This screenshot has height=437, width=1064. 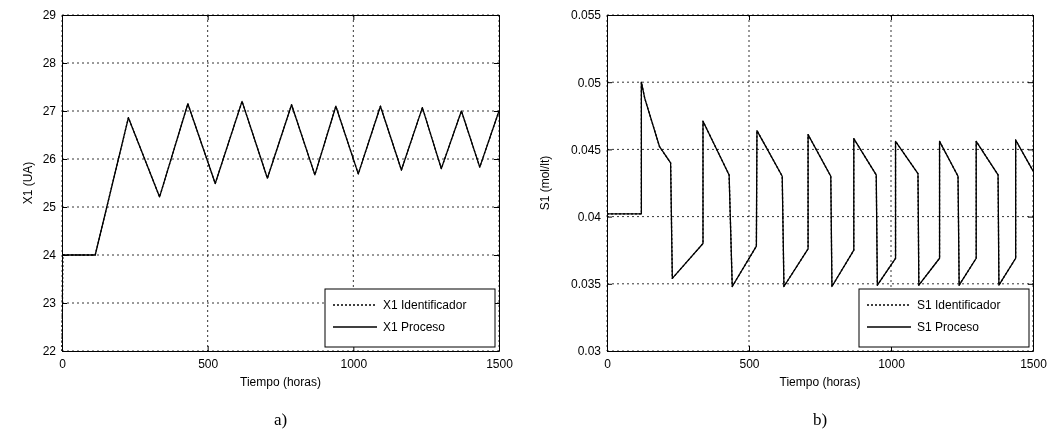 What do you see at coordinates (49, 207) in the screenshot?
I see `y-tick-label: 25` at bounding box center [49, 207].